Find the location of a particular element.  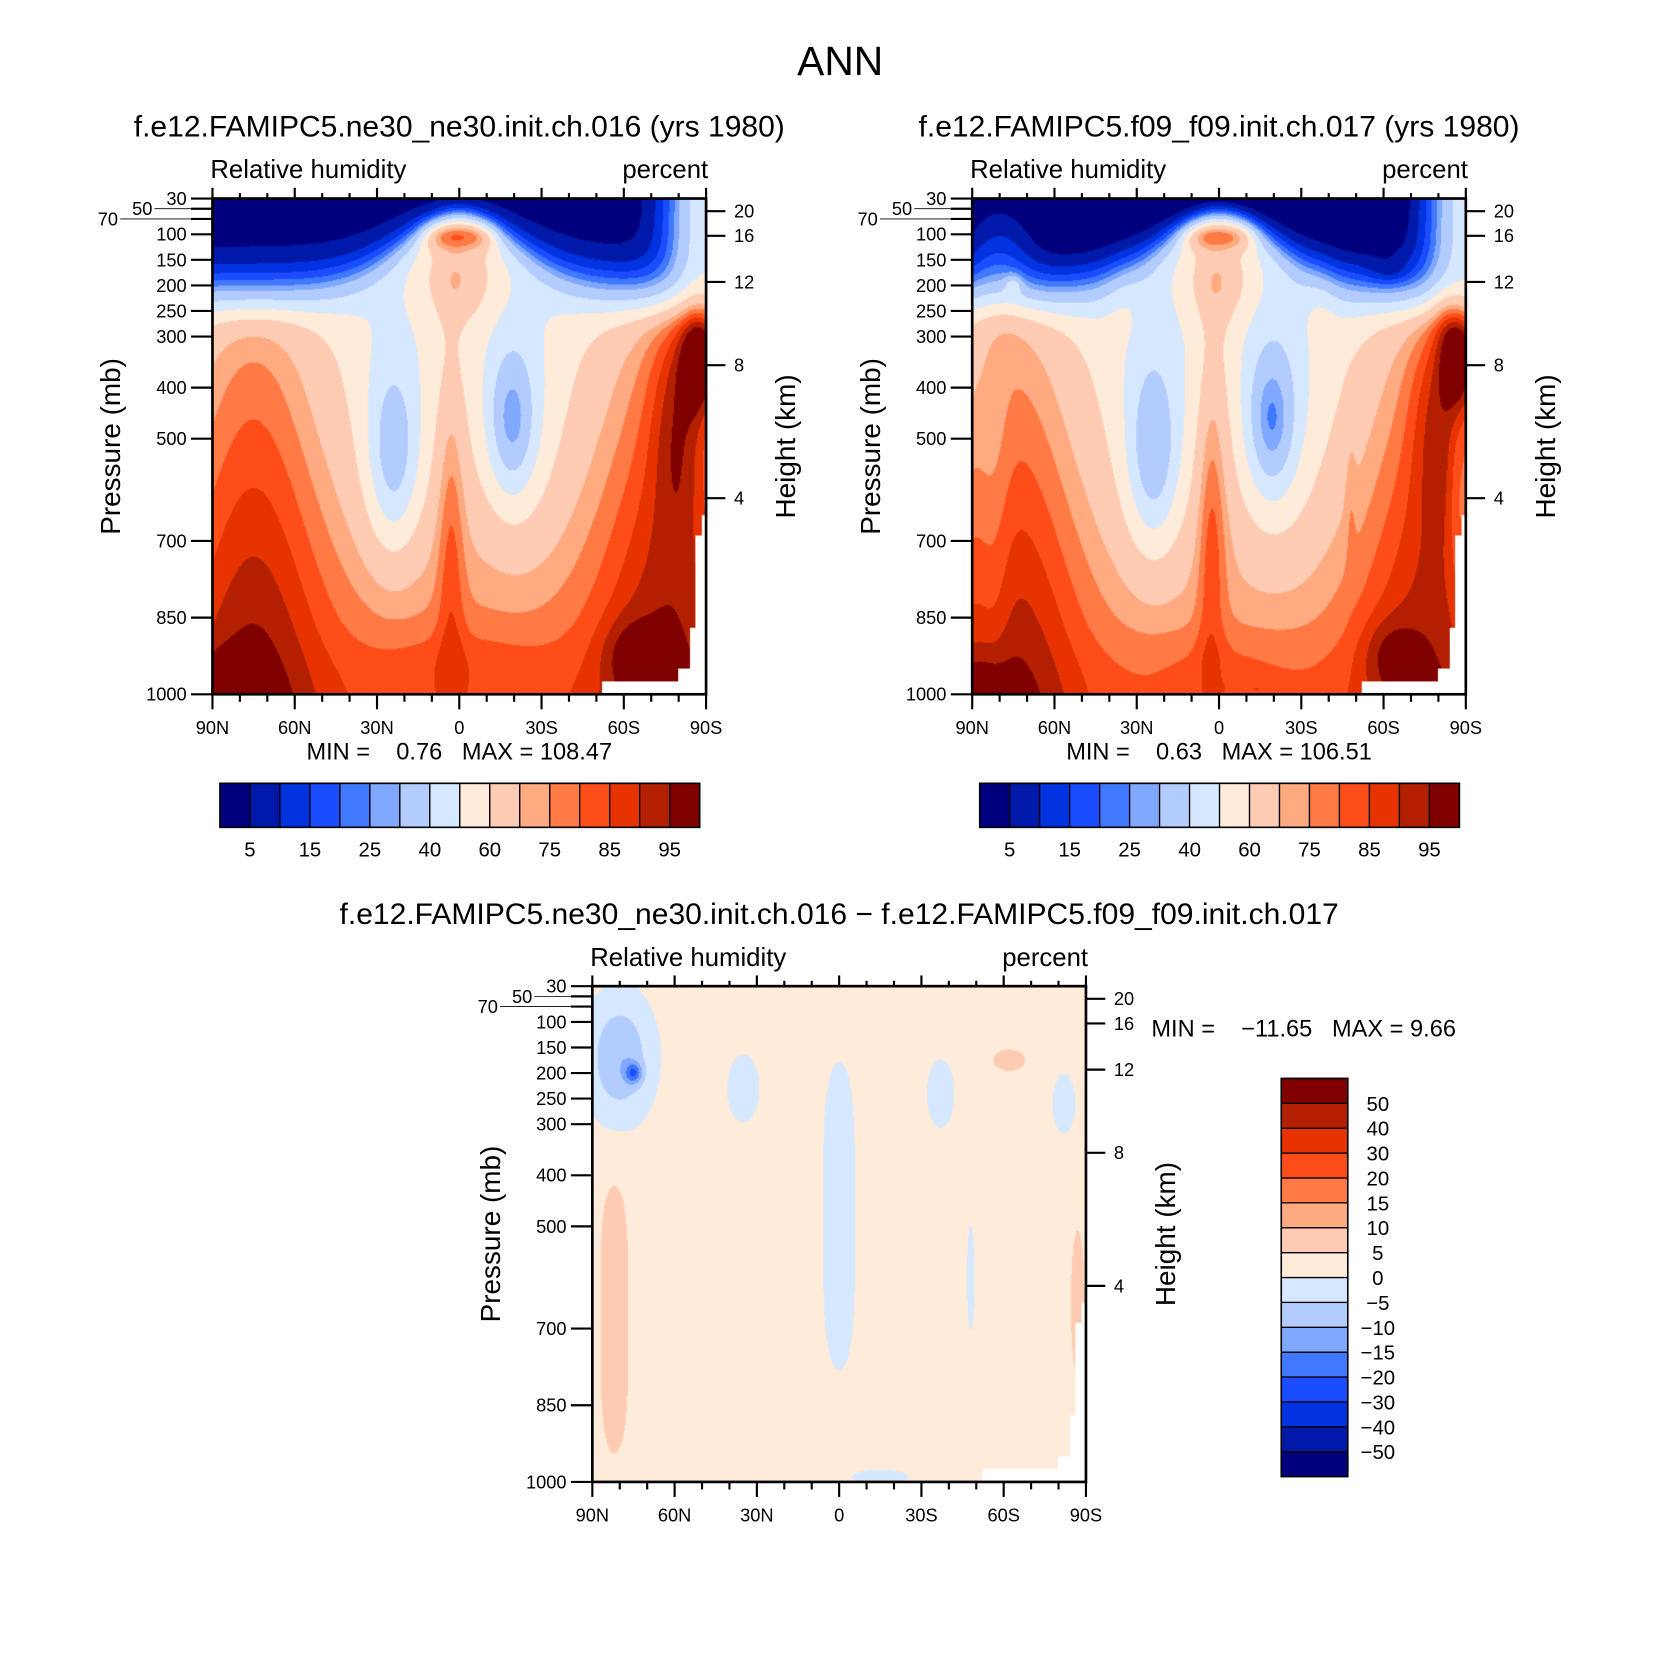

x-tick-label: 90N is located at coordinates (592, 1515).